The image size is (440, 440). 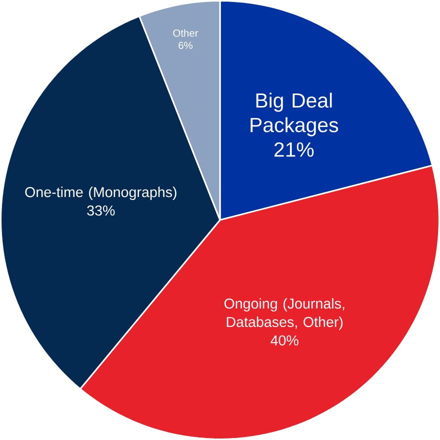 What do you see at coordinates (100, 193) in the screenshot?
I see `slice-label: One-time (Monographs)` at bounding box center [100, 193].